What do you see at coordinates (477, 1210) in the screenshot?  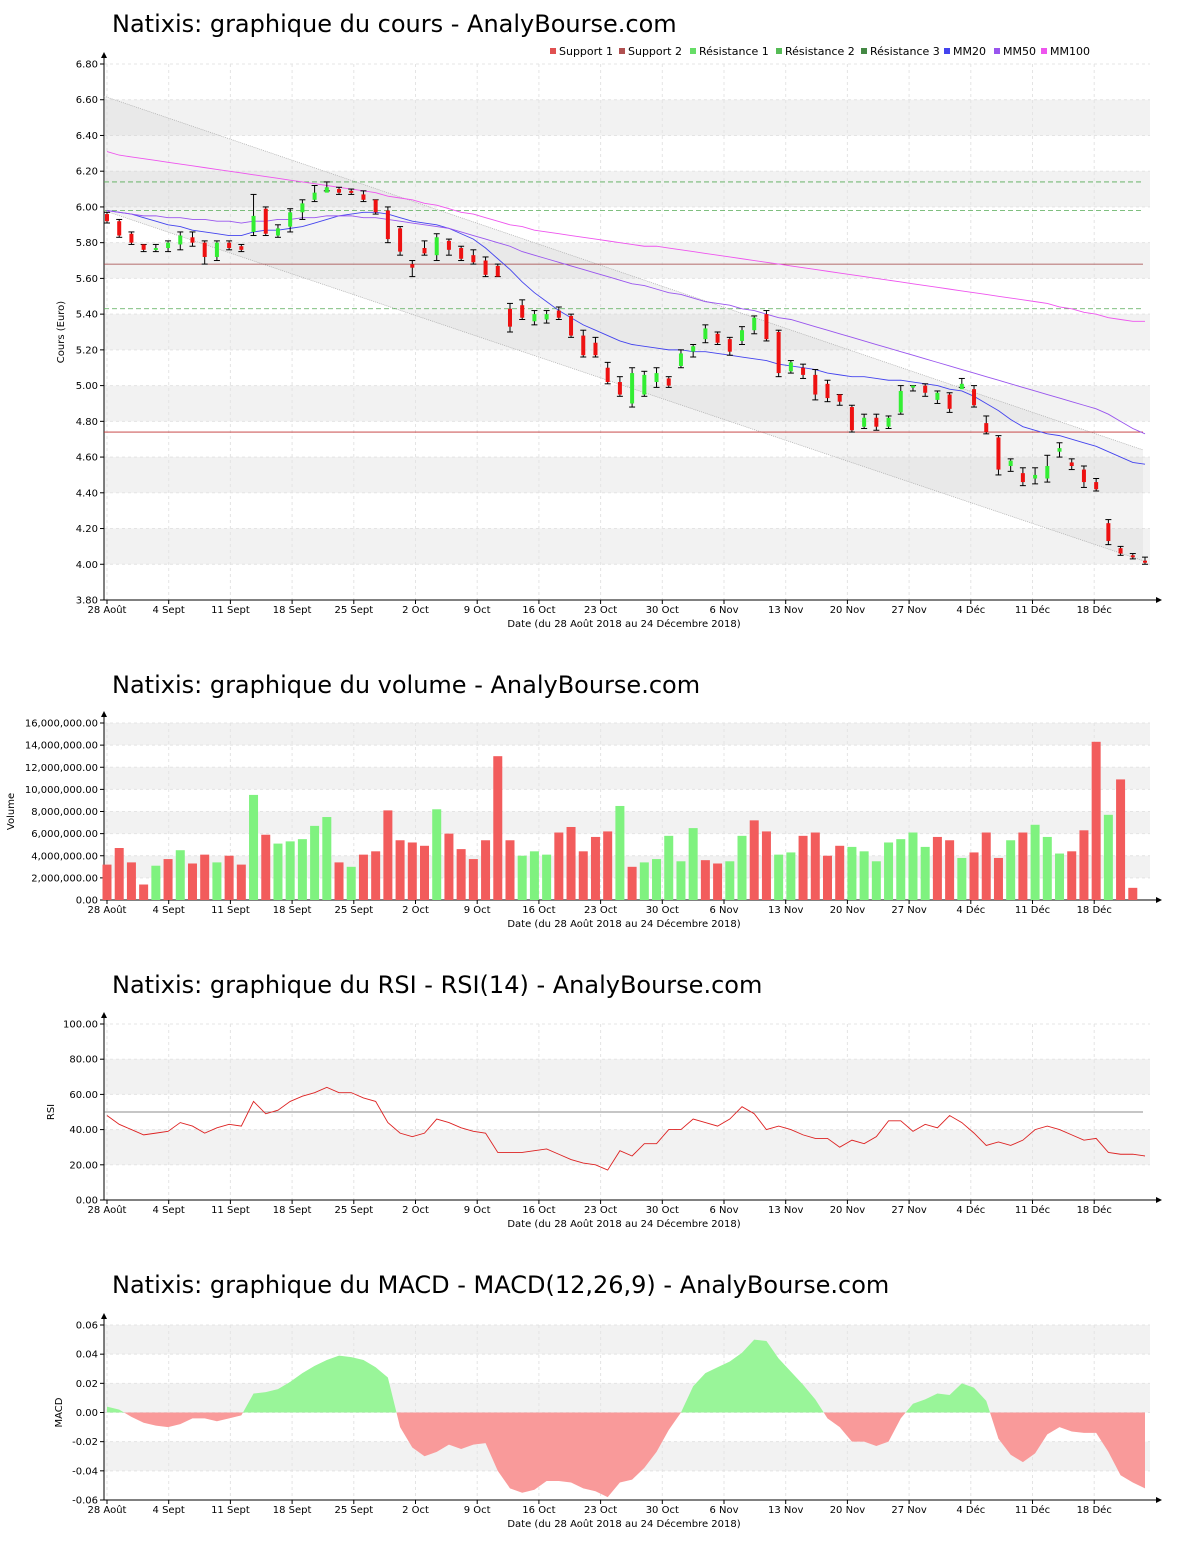 I see `x-tick-label: 9 Oct` at bounding box center [477, 1210].